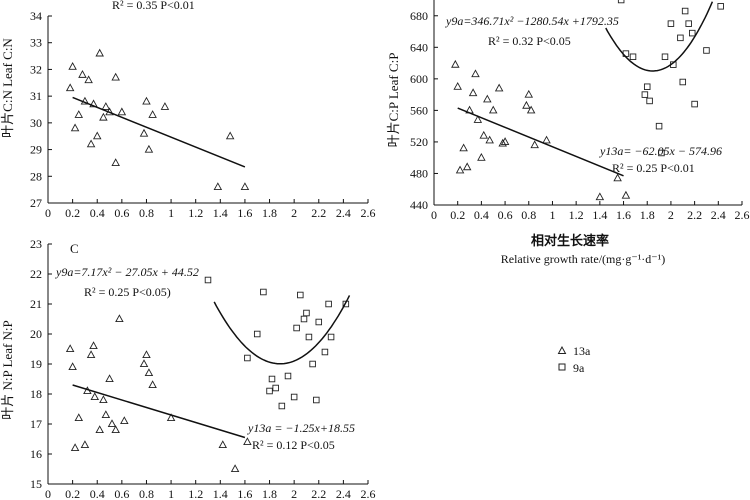 The height and width of the screenshot is (500, 750). What do you see at coordinates (121, 493) in the screenshot?
I see `x-tick-label: 0.6` at bounding box center [121, 493].